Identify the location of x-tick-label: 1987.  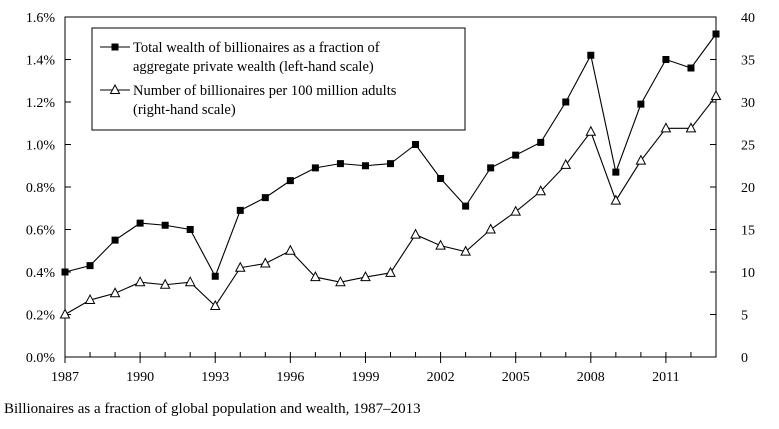
(65, 377).